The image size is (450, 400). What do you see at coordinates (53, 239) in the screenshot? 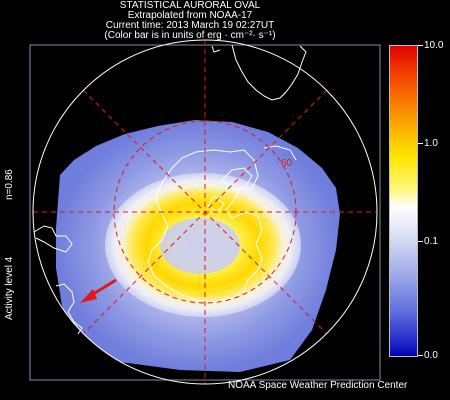
I see `coast-west` at bounding box center [53, 239].